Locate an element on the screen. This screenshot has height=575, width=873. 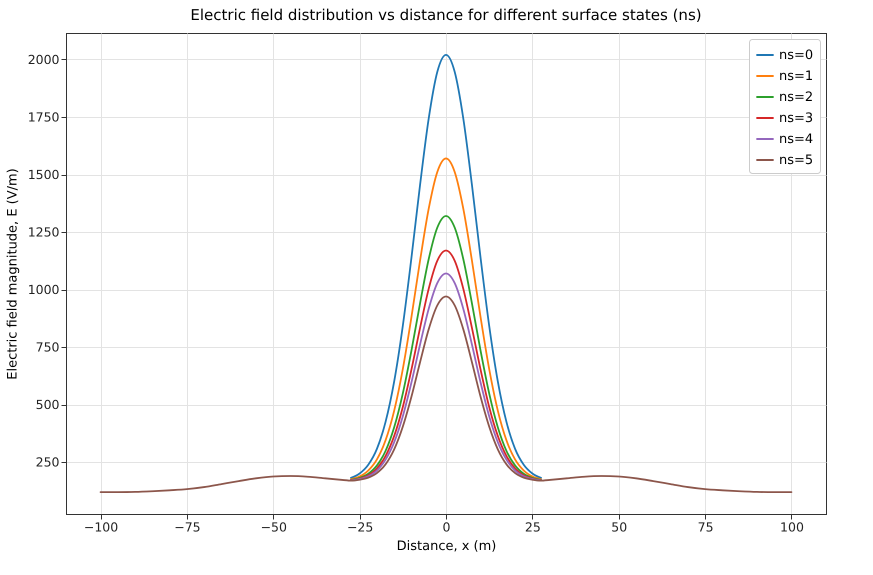
x-tick-label: 75 is located at coordinates (706, 527).